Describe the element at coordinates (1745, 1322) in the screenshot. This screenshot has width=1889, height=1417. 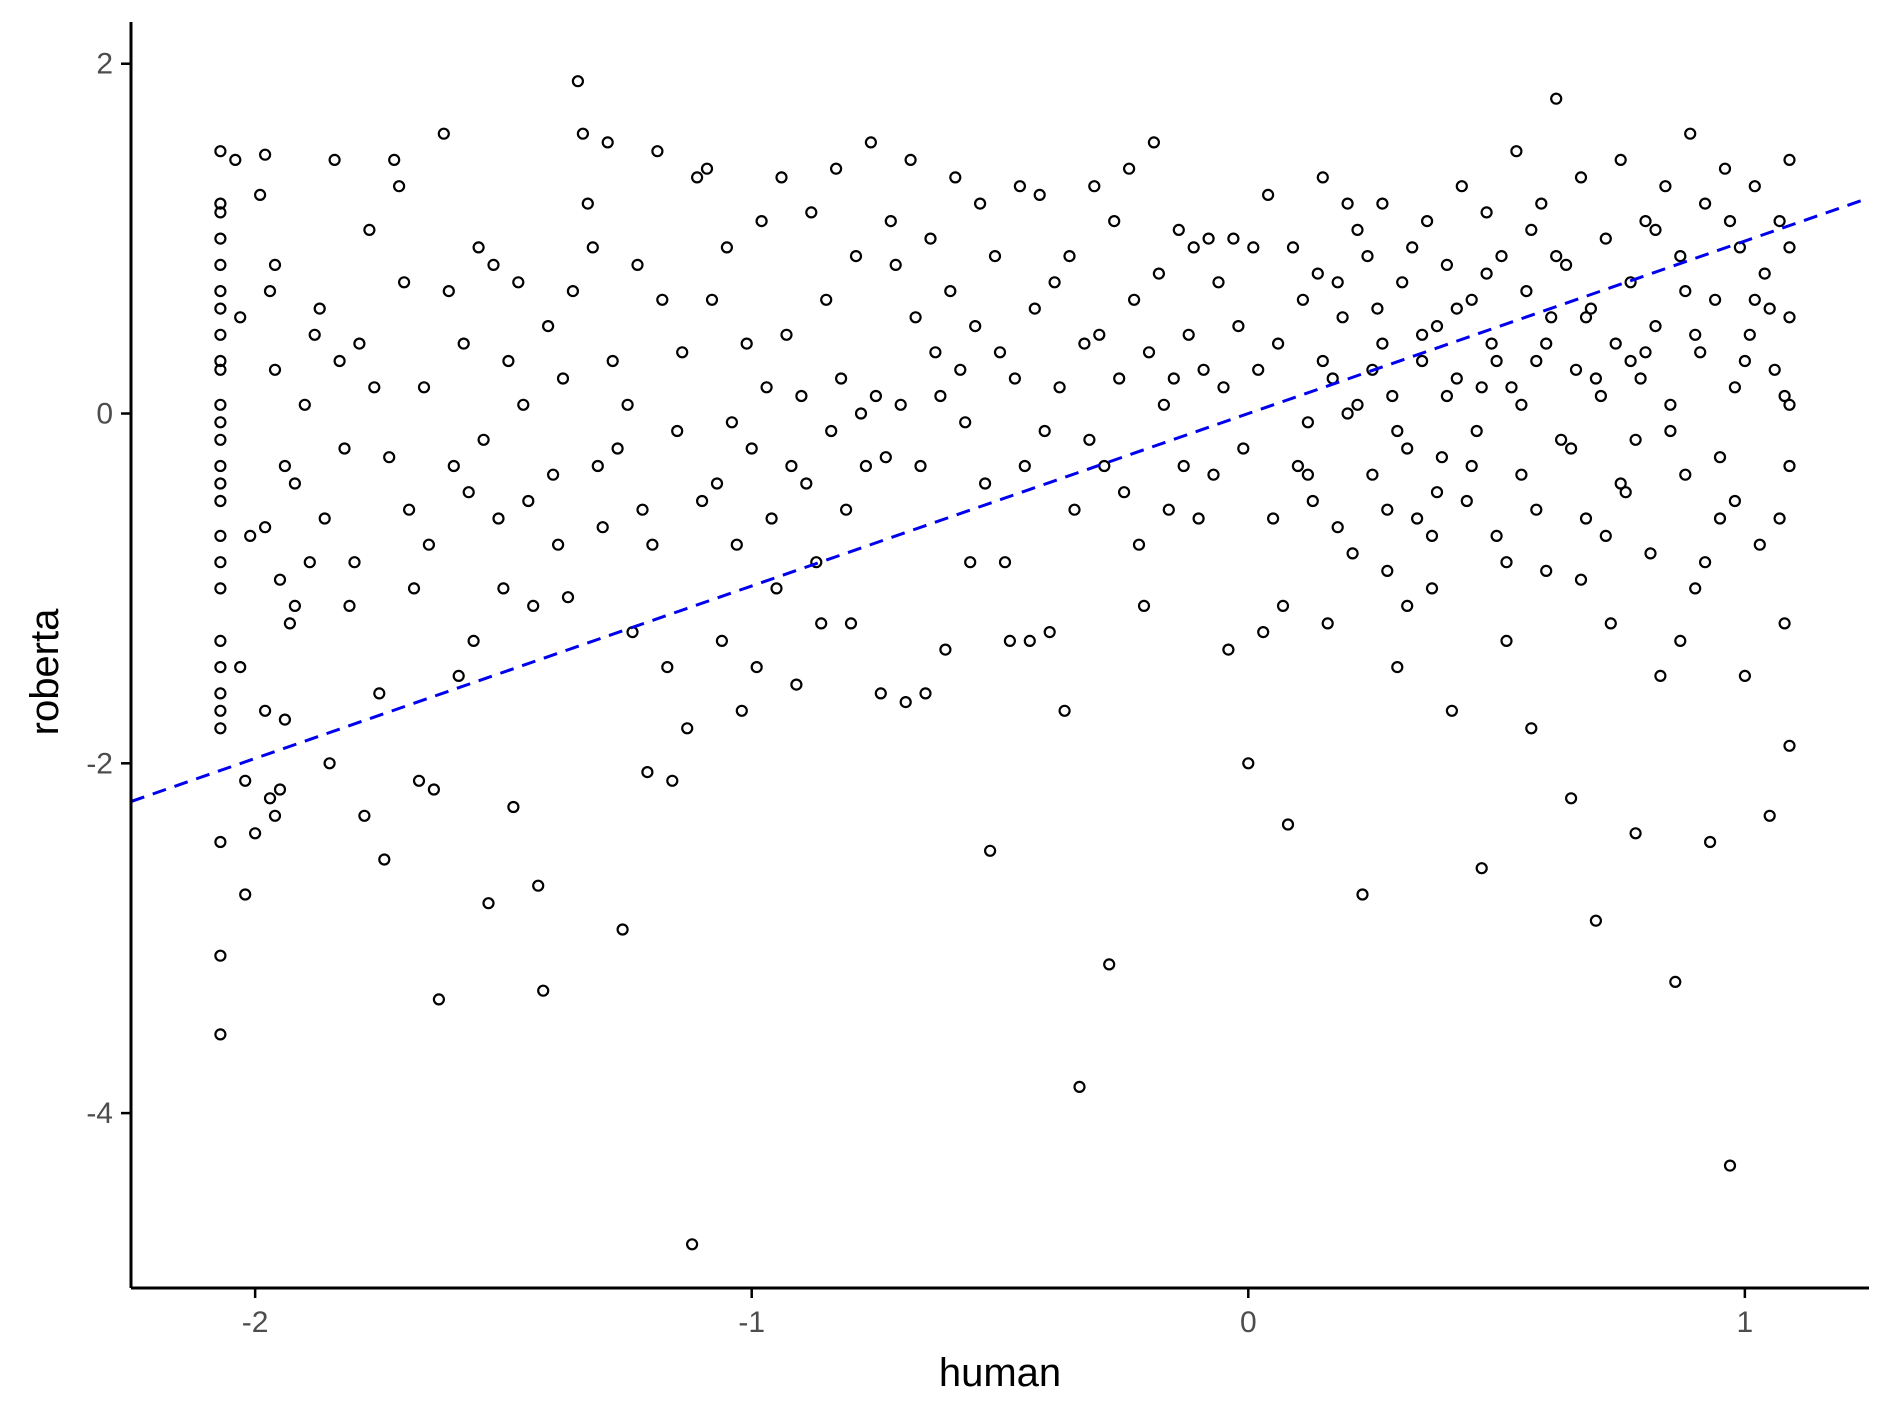
I see `x-tick-label: 1` at that location.